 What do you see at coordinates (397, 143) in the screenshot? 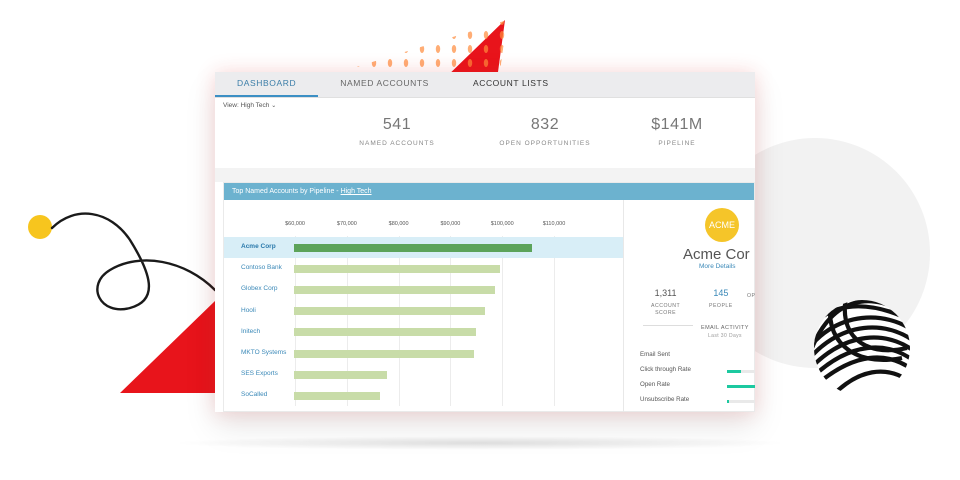
I see `stat-label: NAMED ACCOUNTS` at bounding box center [397, 143].